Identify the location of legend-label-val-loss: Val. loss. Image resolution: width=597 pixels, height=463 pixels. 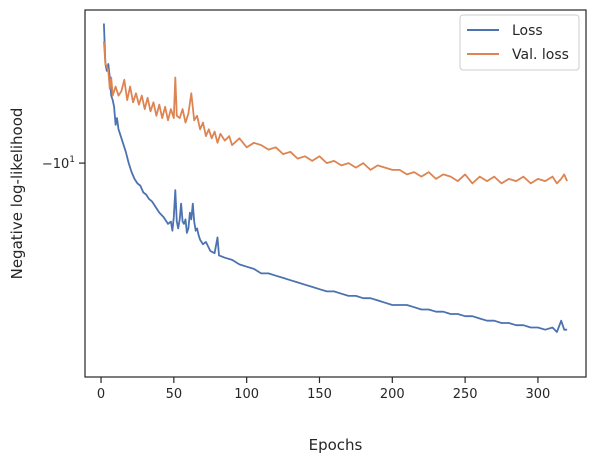
(540, 55).